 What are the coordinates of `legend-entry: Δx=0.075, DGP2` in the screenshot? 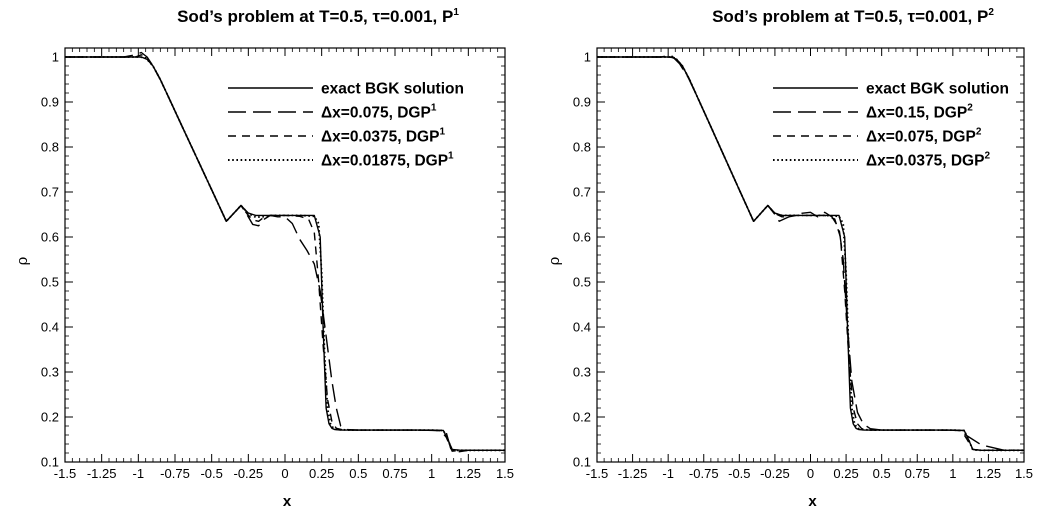 It's located at (924, 136).